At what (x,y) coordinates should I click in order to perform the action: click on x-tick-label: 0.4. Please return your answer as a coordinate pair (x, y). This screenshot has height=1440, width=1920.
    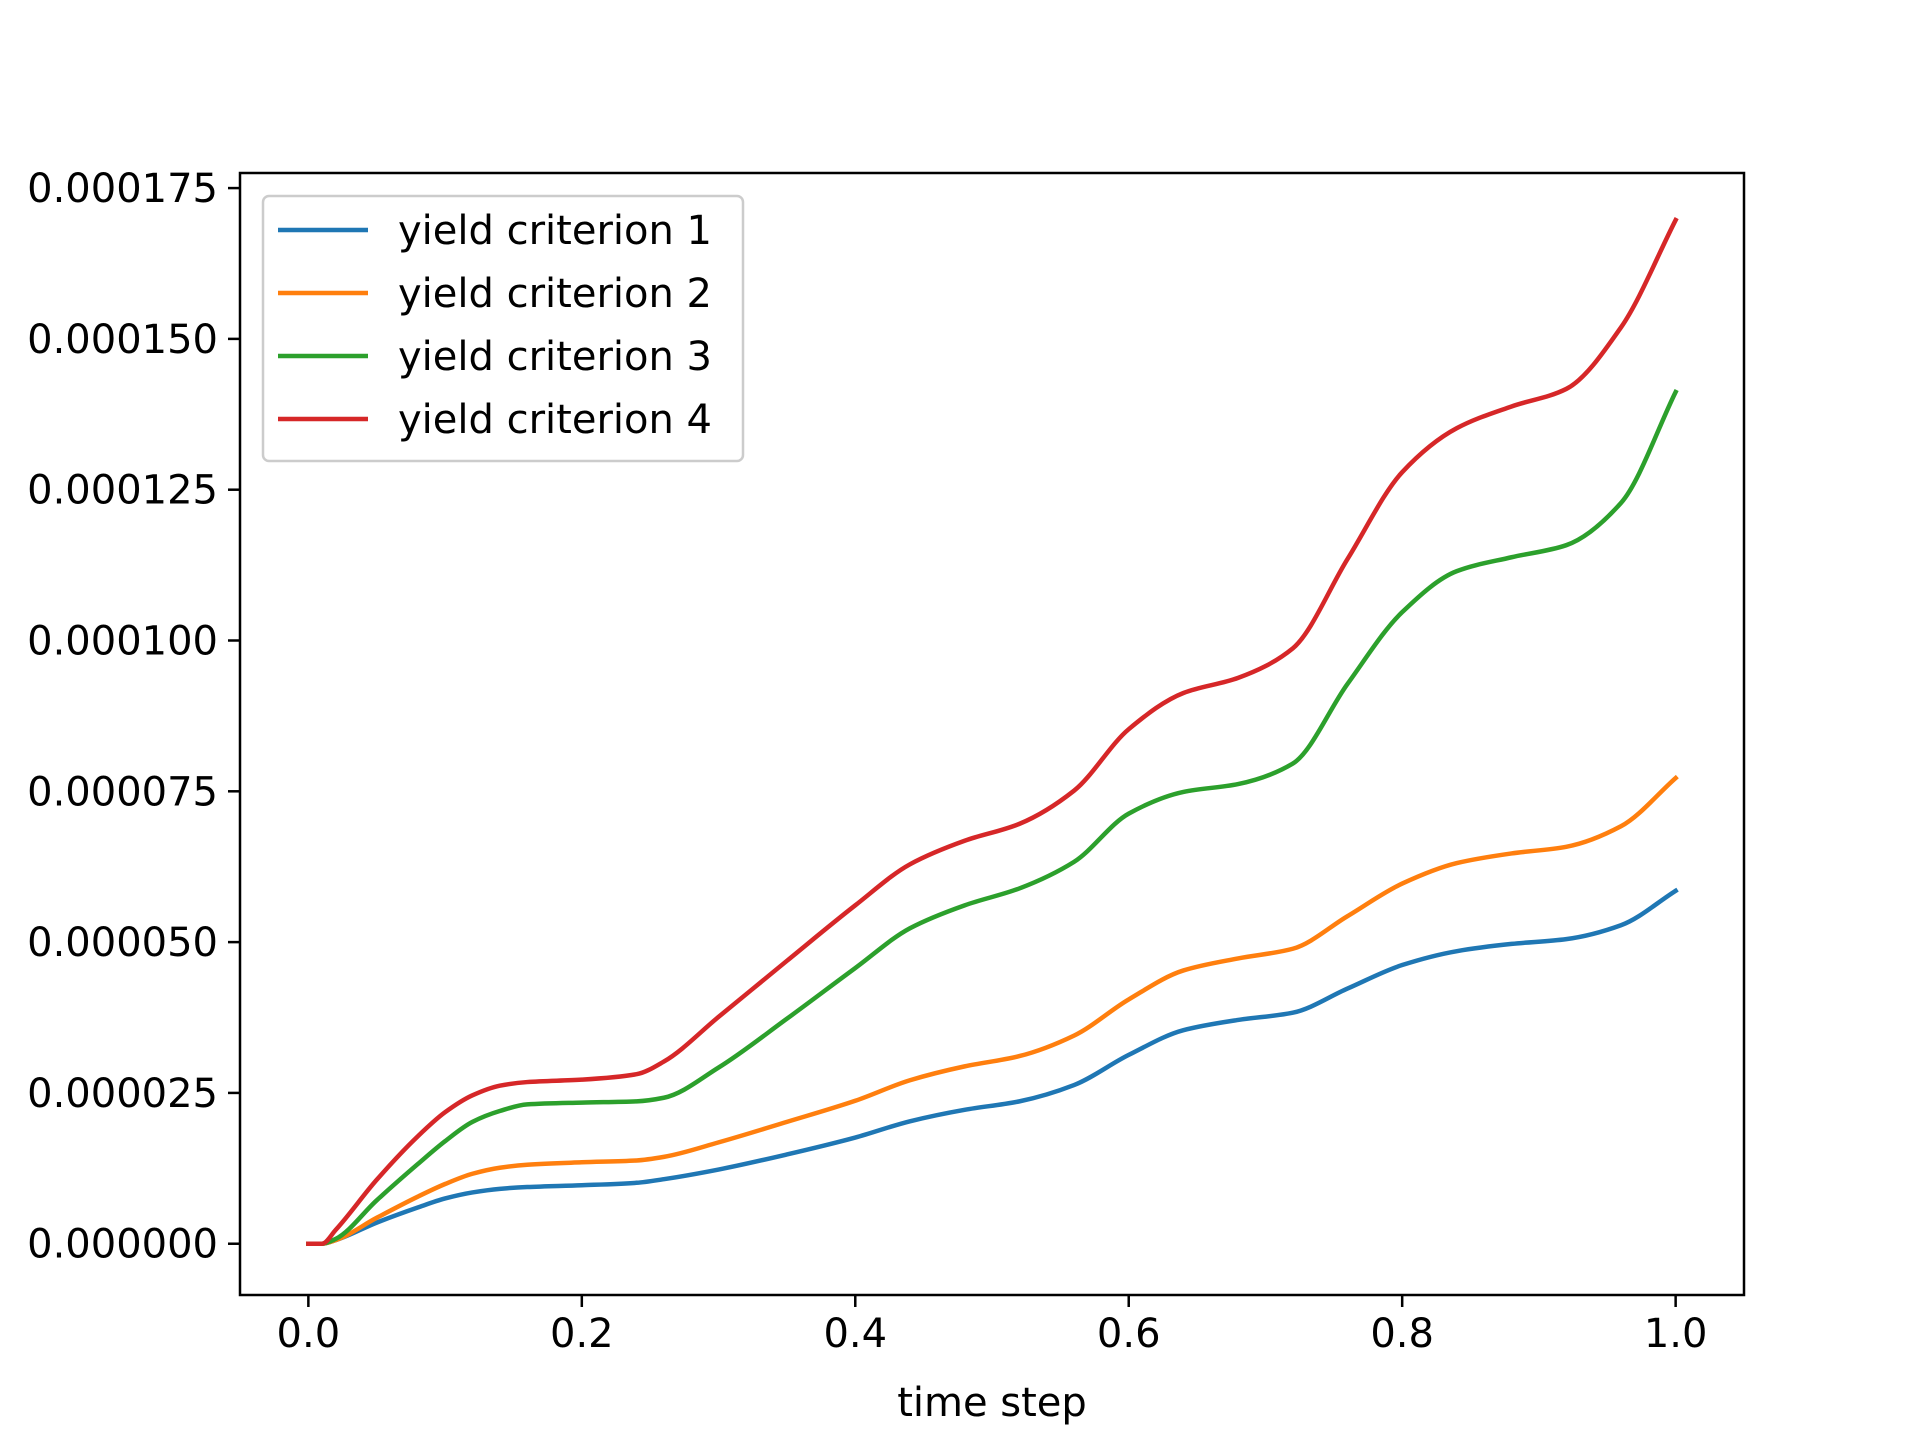
    Looking at the image, I should click on (855, 1334).